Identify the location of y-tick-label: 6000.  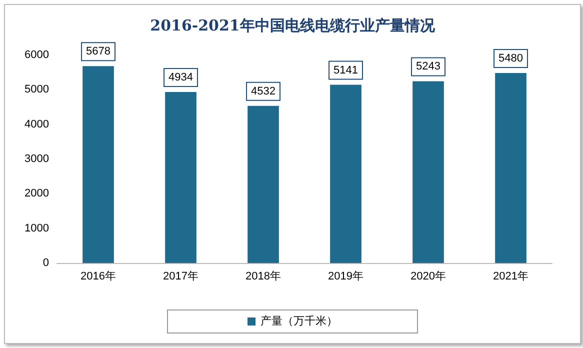
(36, 55).